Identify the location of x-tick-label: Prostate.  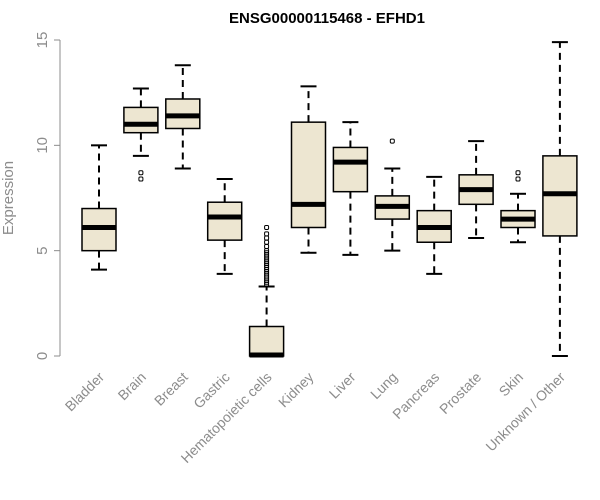
(460, 393).